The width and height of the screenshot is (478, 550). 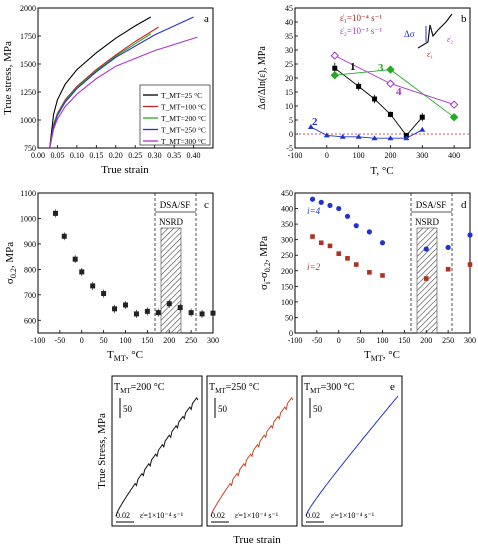 I want to click on panel-c-xlabel: TMT, °C, so click(x=125, y=356).